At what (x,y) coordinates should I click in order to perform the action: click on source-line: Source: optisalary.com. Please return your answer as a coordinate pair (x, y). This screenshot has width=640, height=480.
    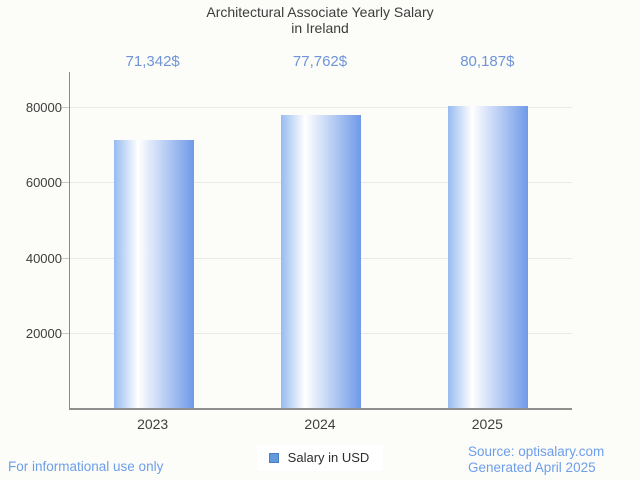
    Looking at the image, I should click on (536, 451).